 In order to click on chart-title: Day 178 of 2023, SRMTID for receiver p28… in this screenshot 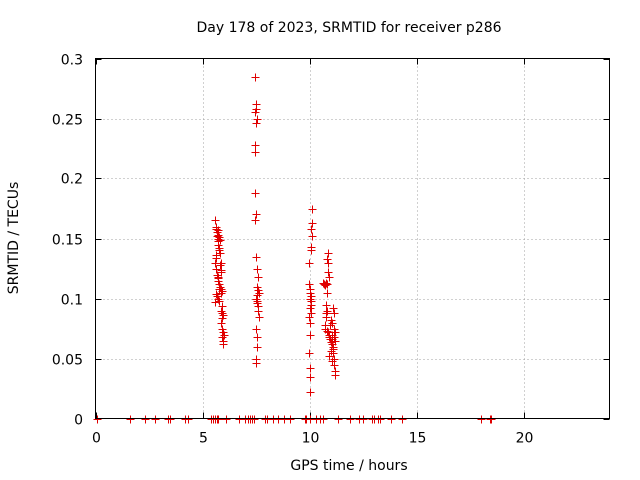, I will do `click(348, 28)`.